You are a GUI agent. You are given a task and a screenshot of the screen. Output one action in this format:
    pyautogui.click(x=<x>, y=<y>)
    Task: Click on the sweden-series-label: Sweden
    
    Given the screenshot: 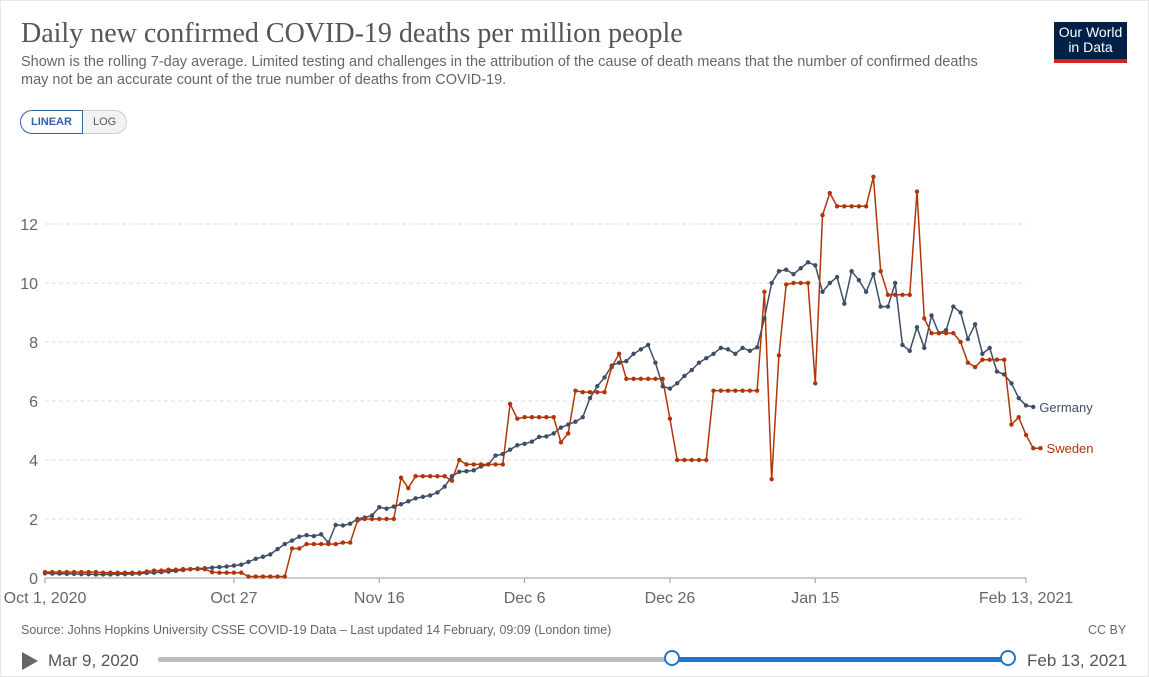 What is the action you would take?
    pyautogui.click(x=1070, y=448)
    